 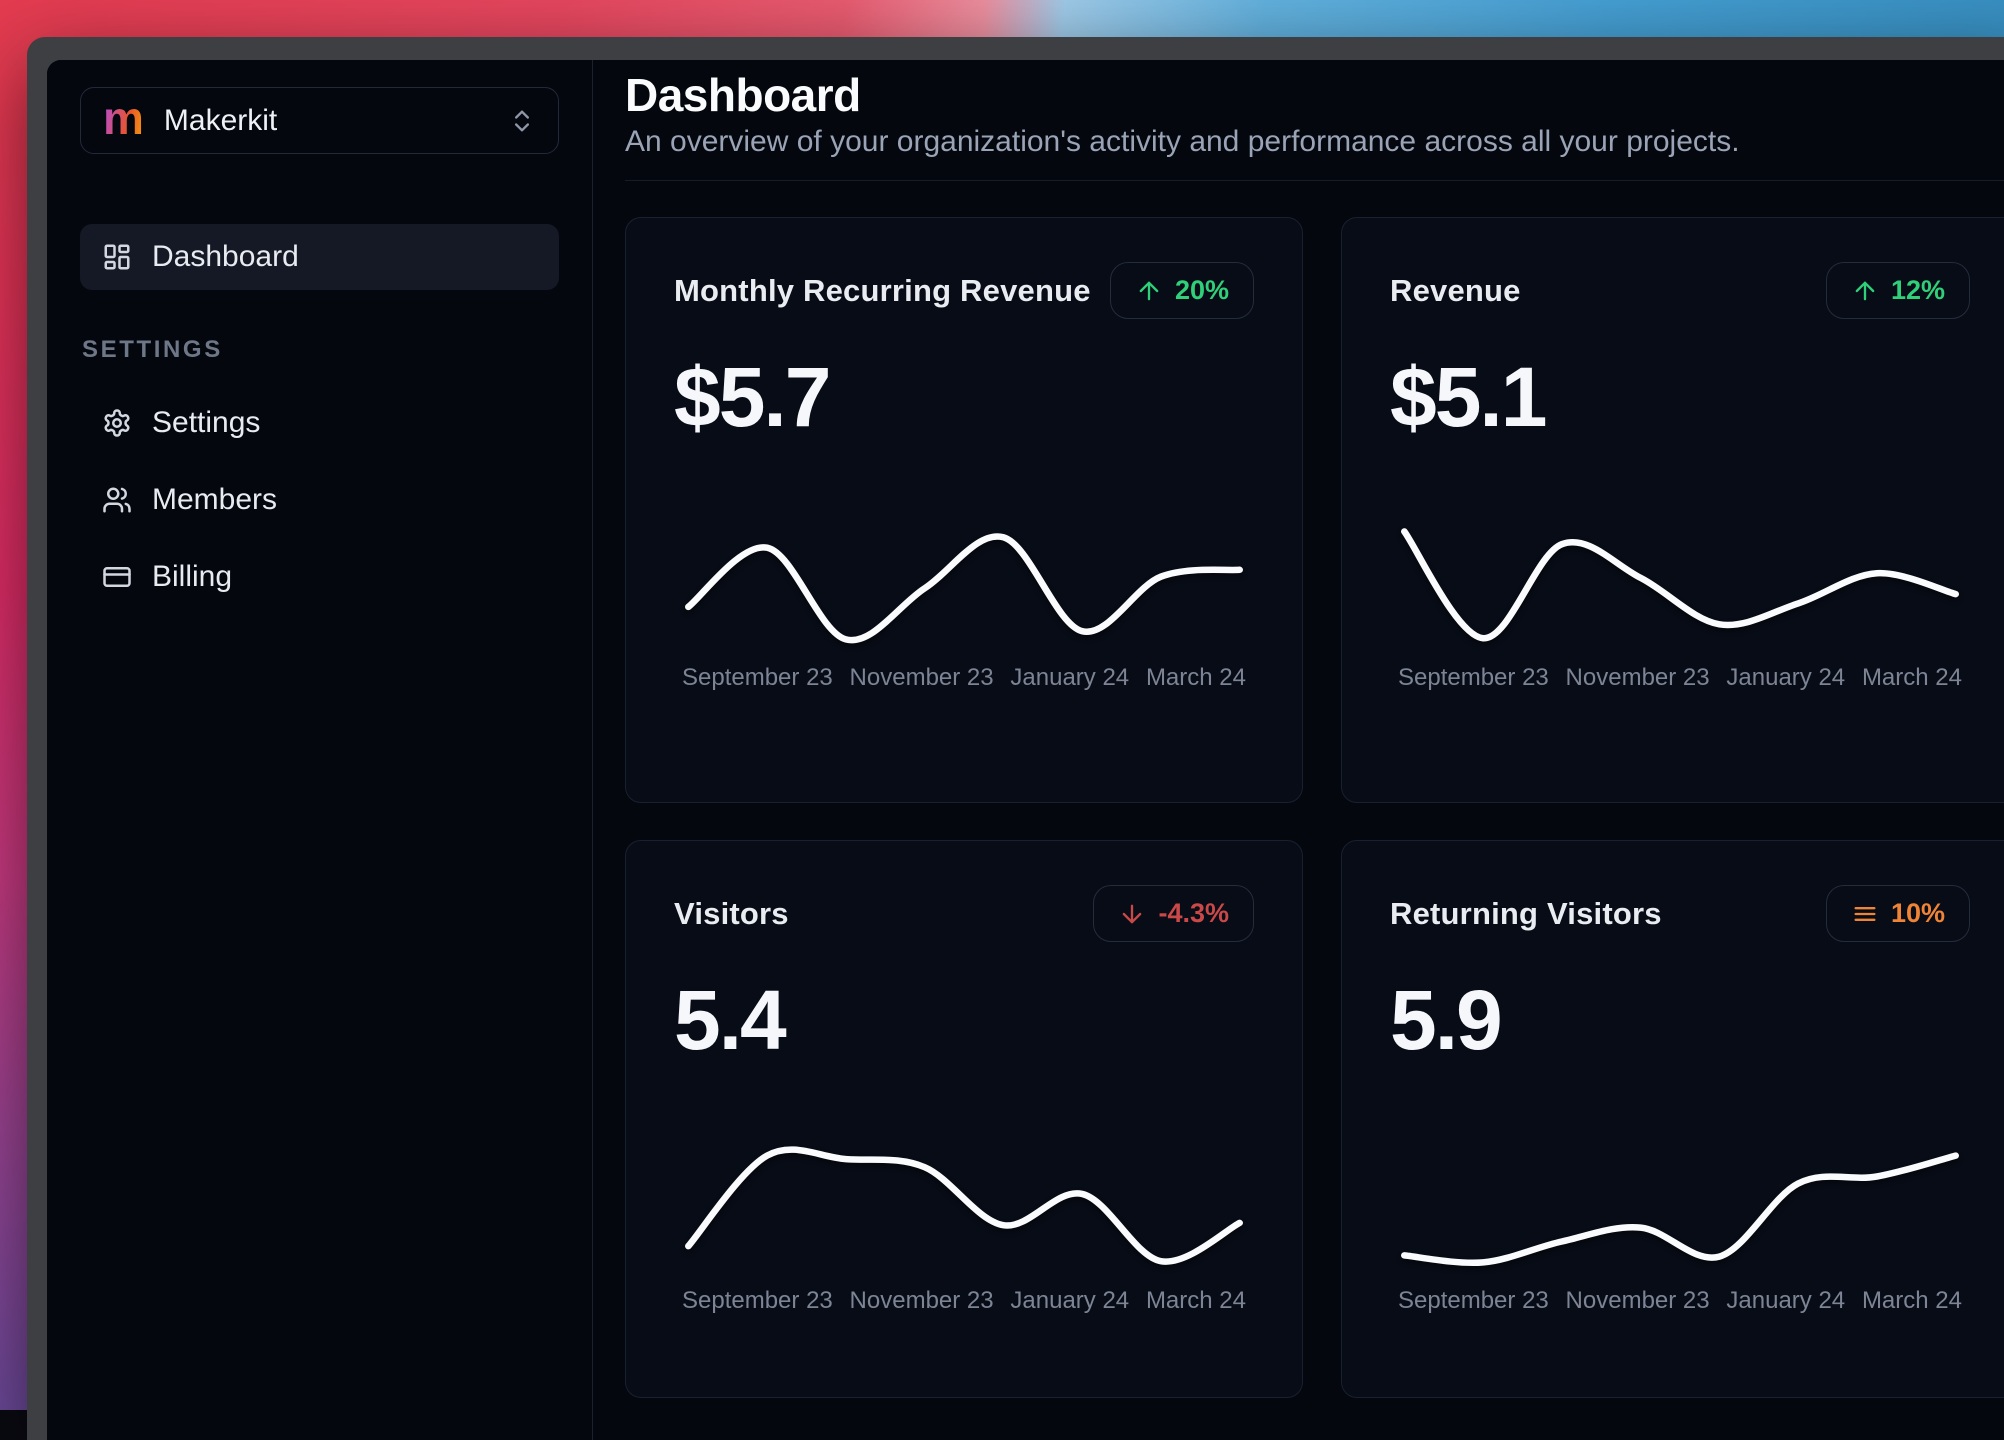 I want to click on card-visitors: Visitors -4.3% 5.4, so click(x=964, y=1119).